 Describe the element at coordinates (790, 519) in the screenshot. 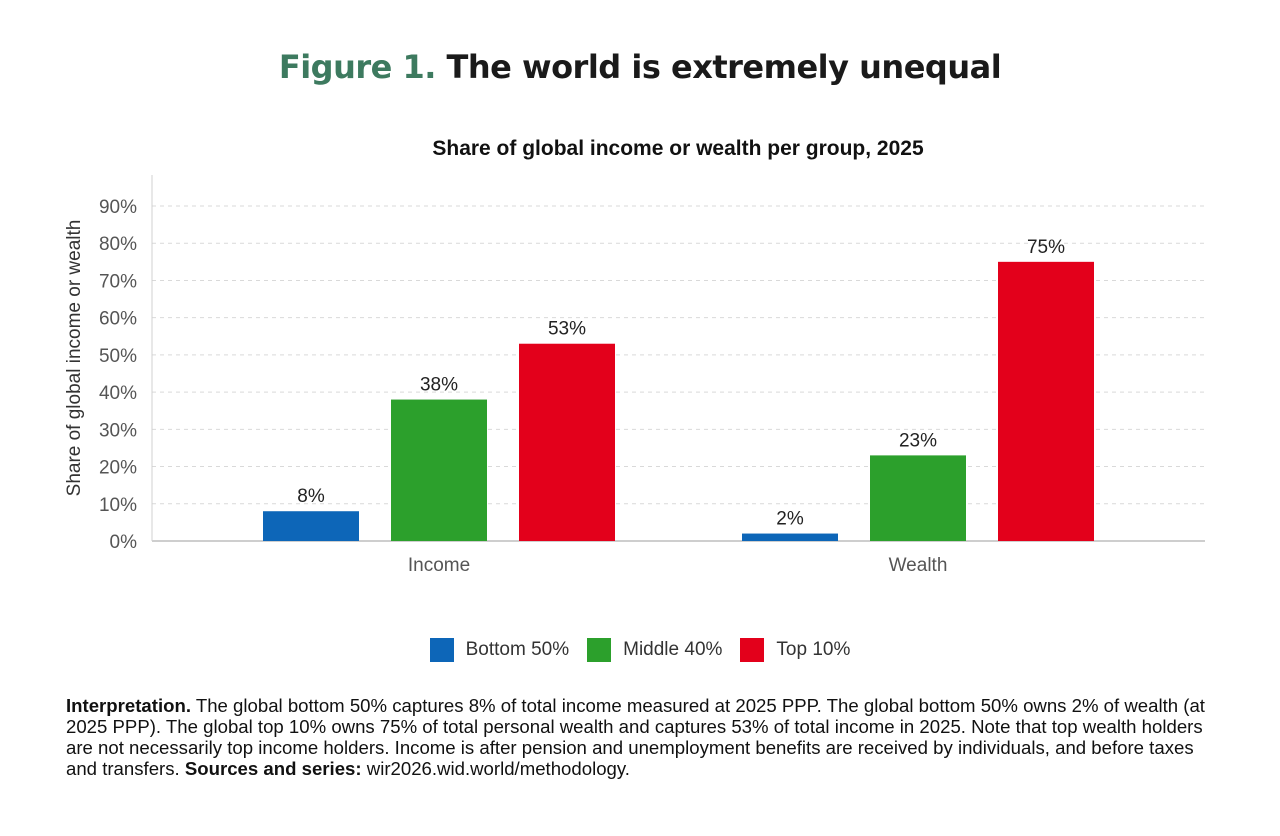

I see `bar-value-label: 2%` at that location.